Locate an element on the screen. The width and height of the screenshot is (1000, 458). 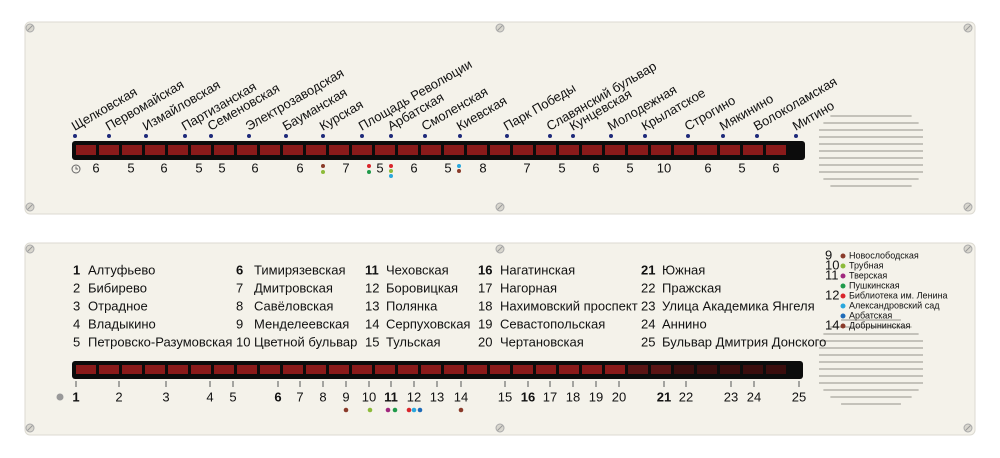
station-name: Владыкино is located at coordinates (122, 323).